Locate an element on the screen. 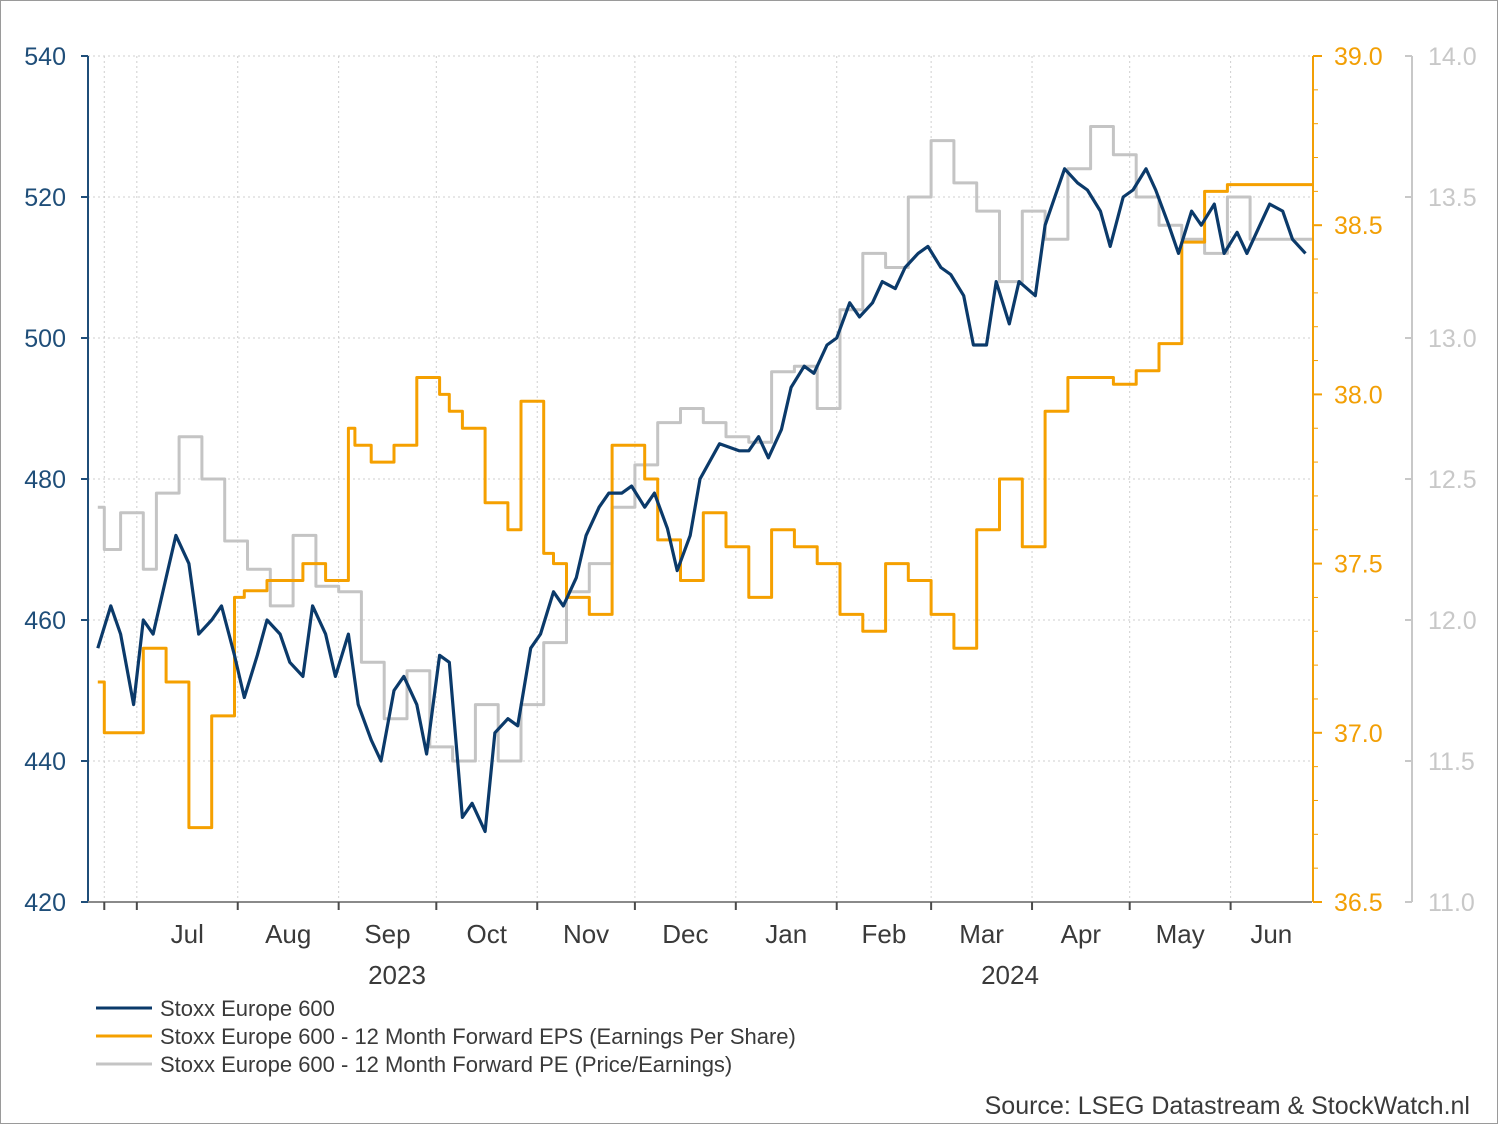  left-tick-label: 540 is located at coordinates (45, 57).